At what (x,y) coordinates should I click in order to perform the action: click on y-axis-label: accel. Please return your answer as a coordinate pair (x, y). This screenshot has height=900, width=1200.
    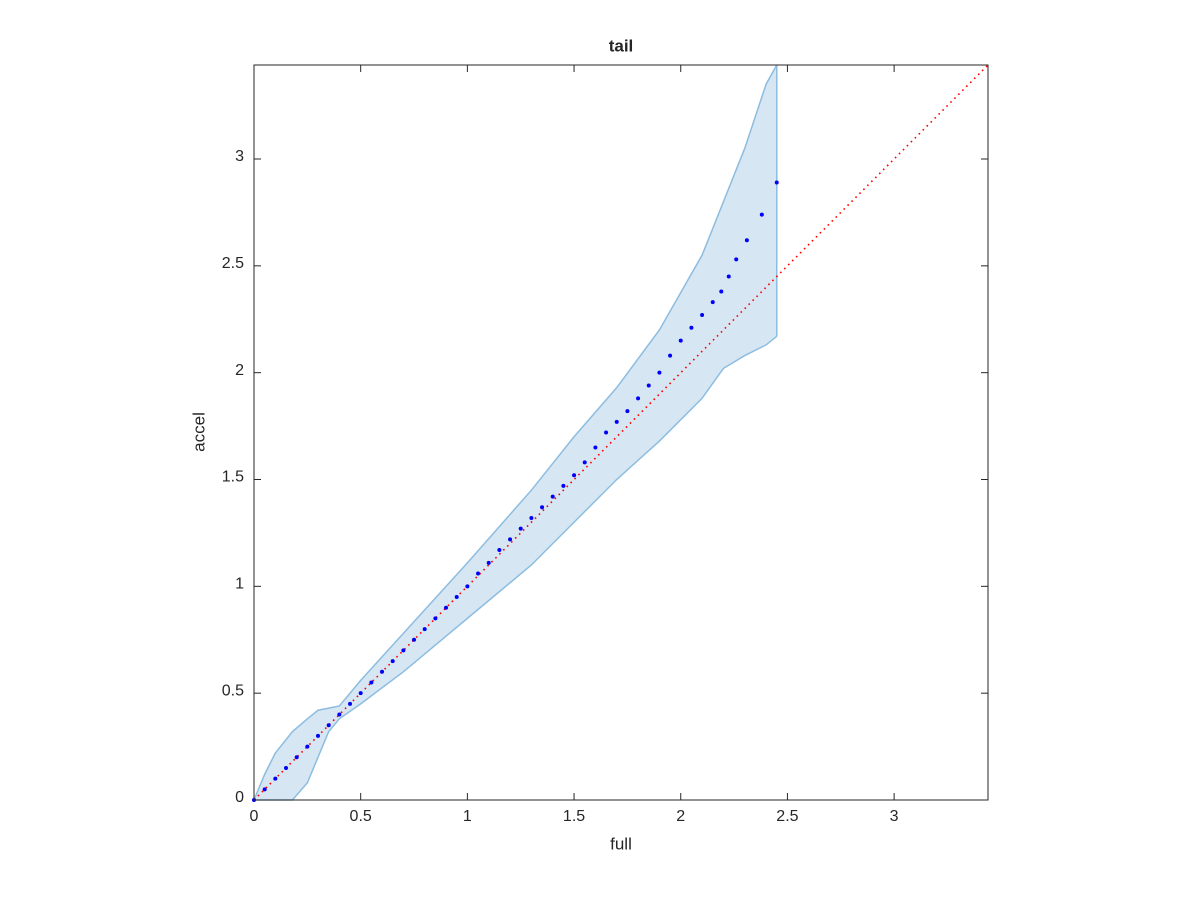
    Looking at the image, I should click on (198, 432).